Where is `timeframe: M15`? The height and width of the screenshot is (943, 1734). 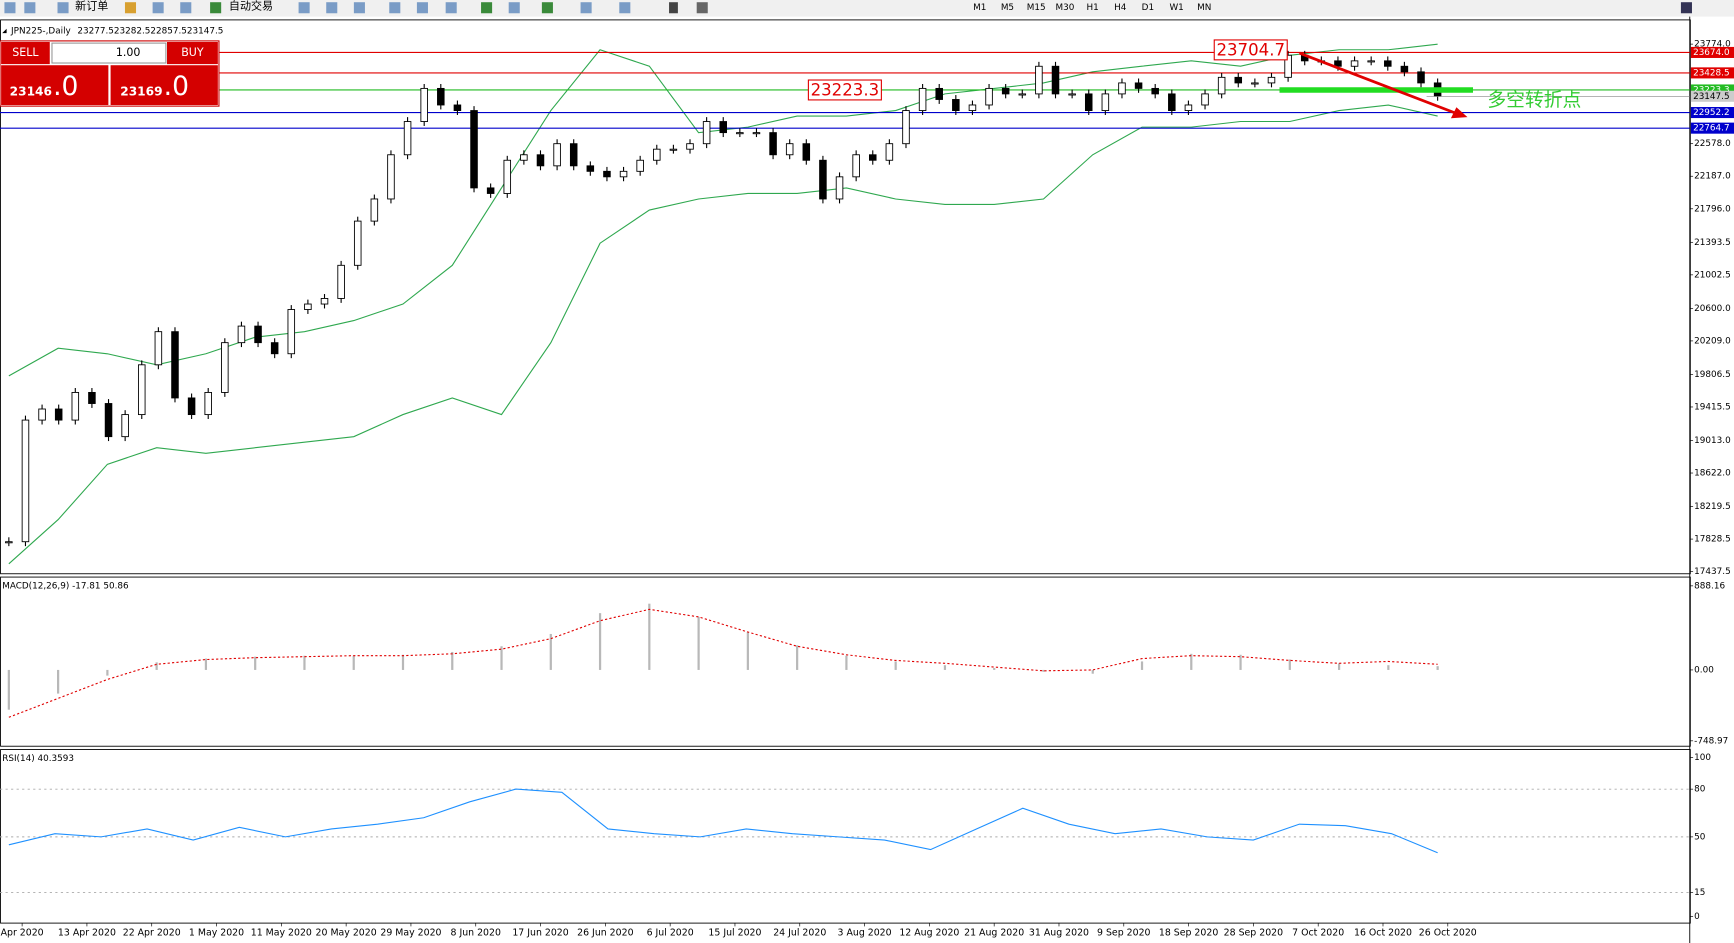 timeframe: M15 is located at coordinates (1036, 8).